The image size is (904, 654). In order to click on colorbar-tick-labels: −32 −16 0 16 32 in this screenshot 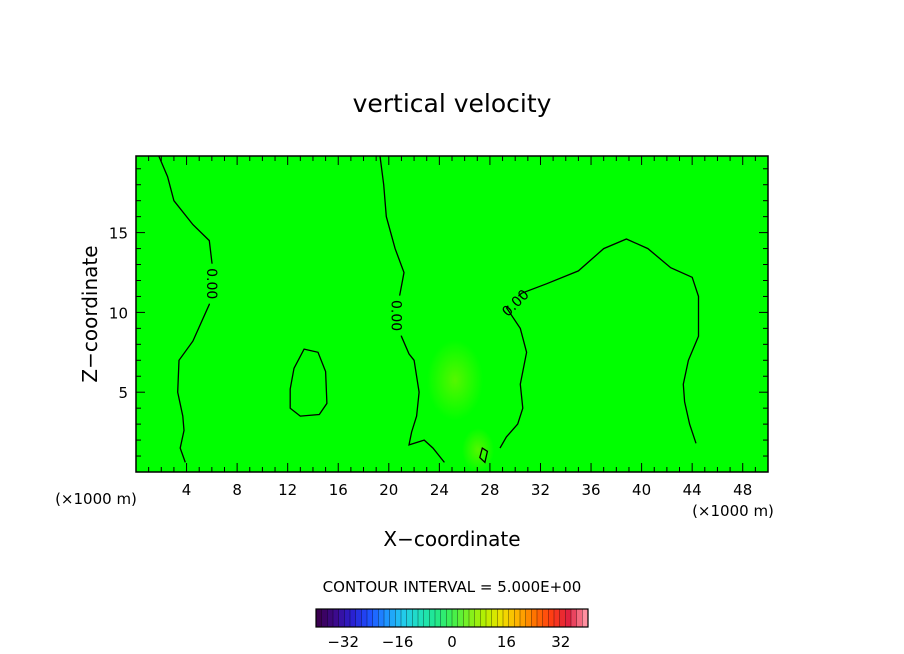, I will do `click(448, 642)`.